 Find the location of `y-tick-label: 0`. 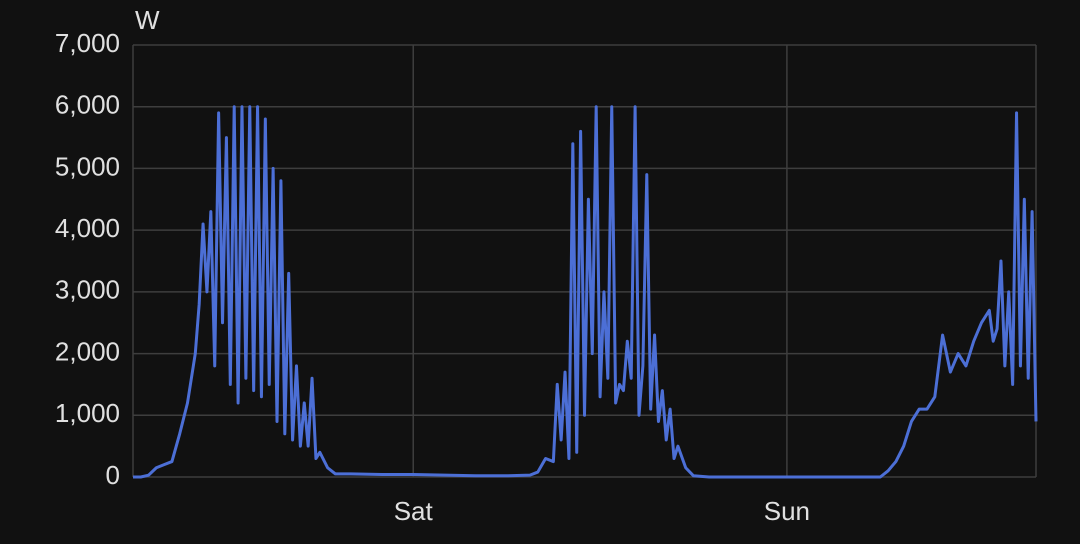

y-tick-label: 0 is located at coordinates (113, 475).